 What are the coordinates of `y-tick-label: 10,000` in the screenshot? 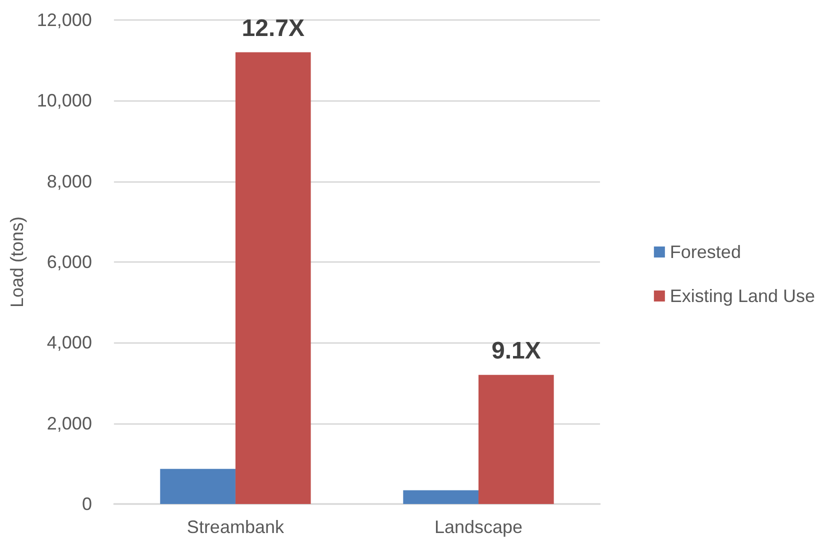 It's located at (64, 100).